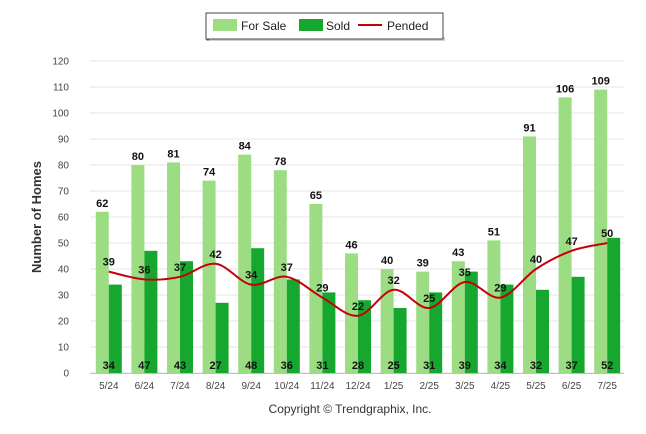  Describe the element at coordinates (429, 366) in the screenshot. I see `data-label-sold: 31` at that location.